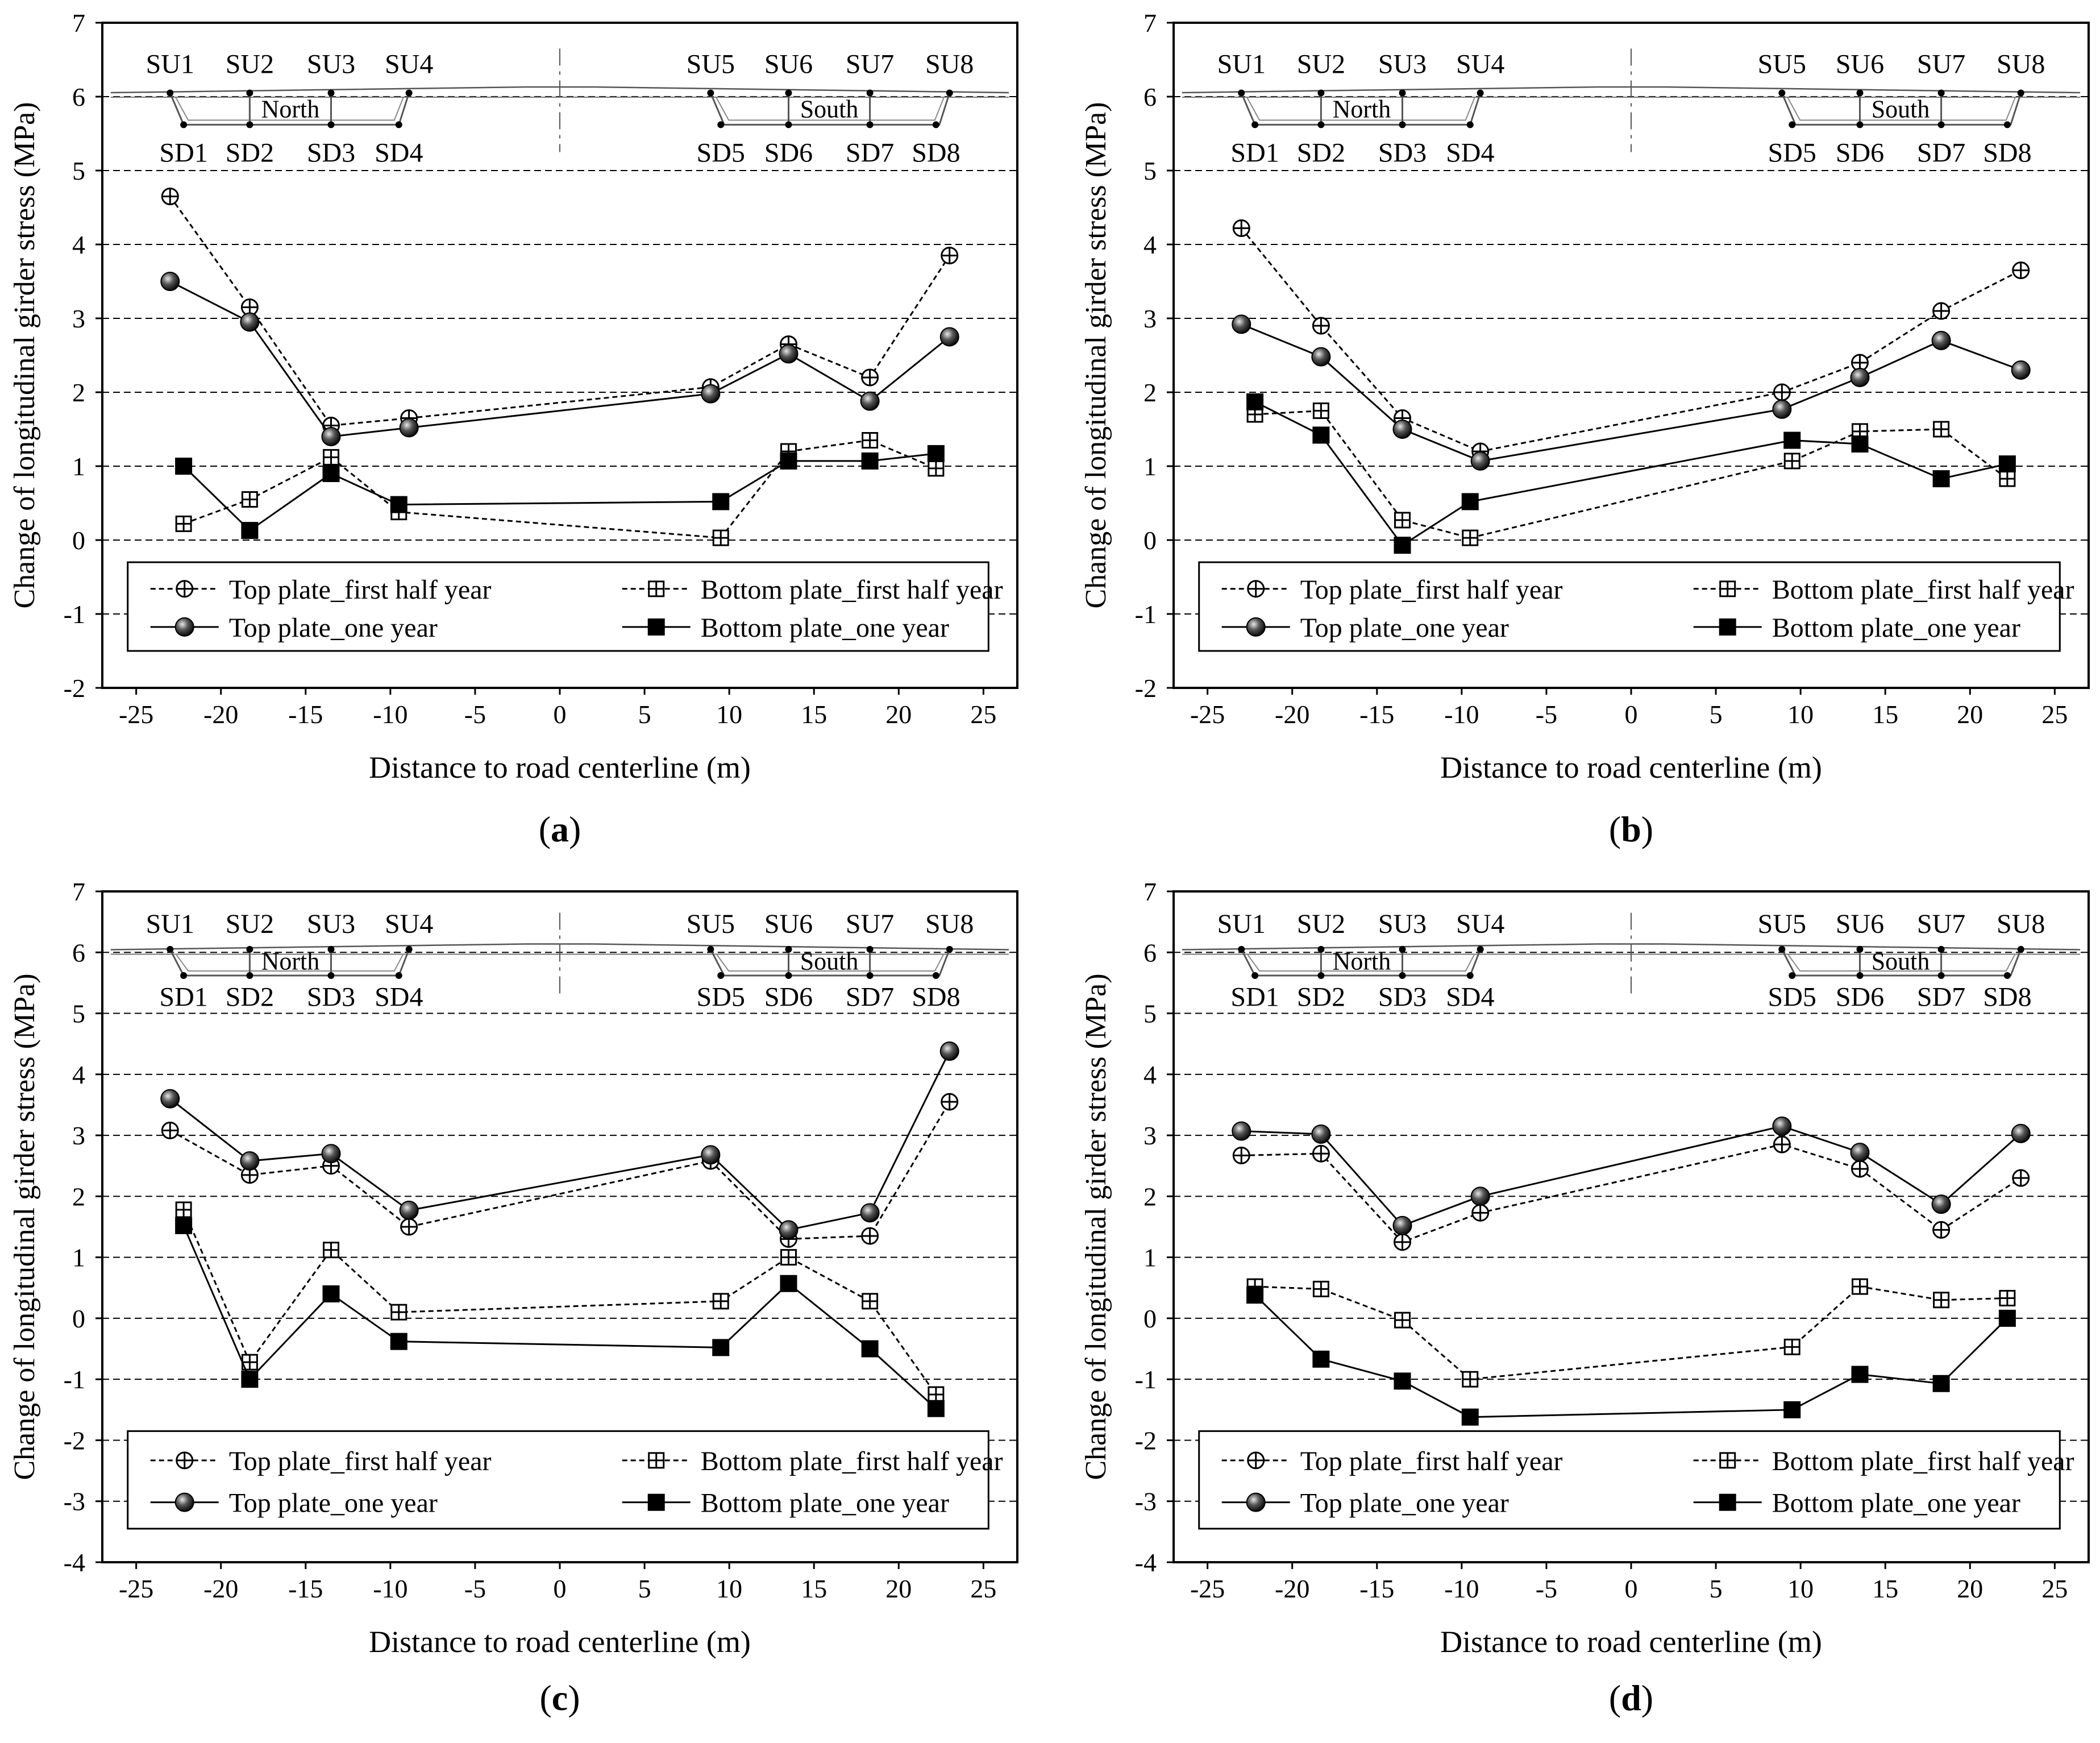 This screenshot has width=2100, height=1743. I want to click on y-tick-label: 5, so click(79, 1013).